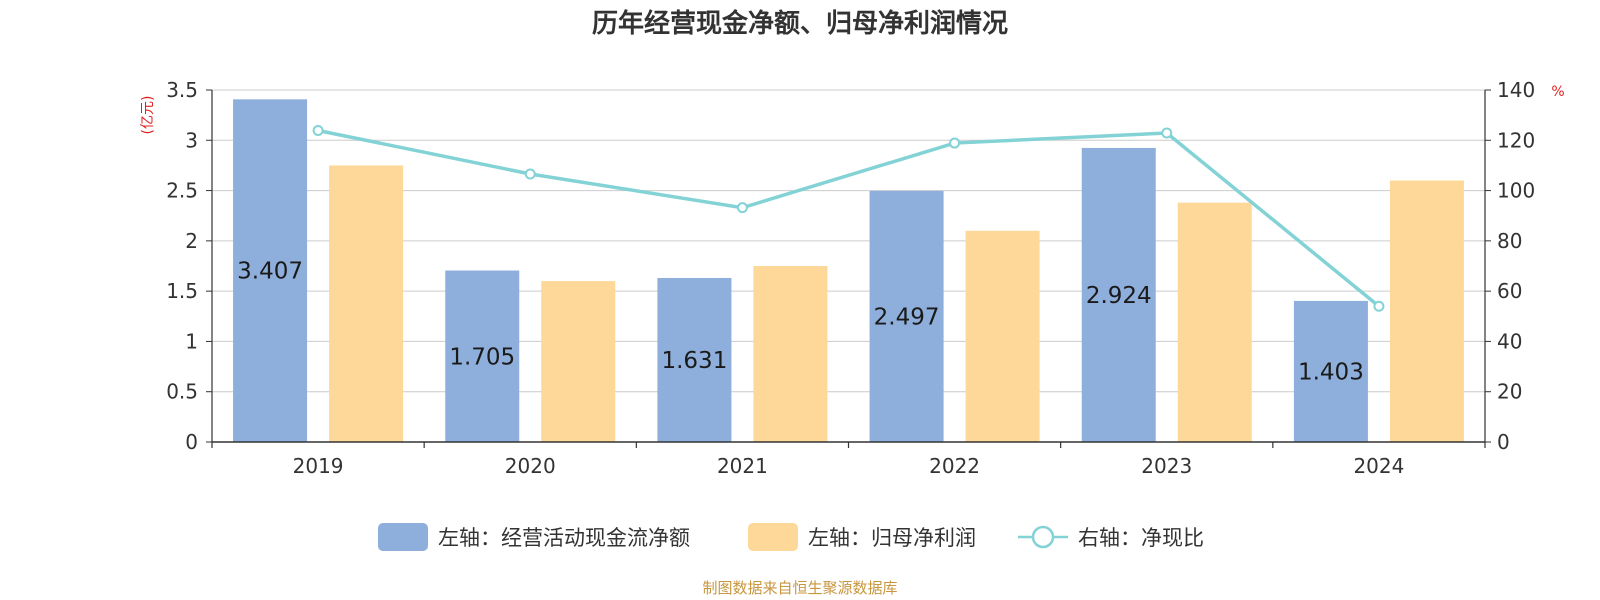  What do you see at coordinates (1516, 140) in the screenshot?
I see `right-axis-tick-label: 120` at bounding box center [1516, 140].